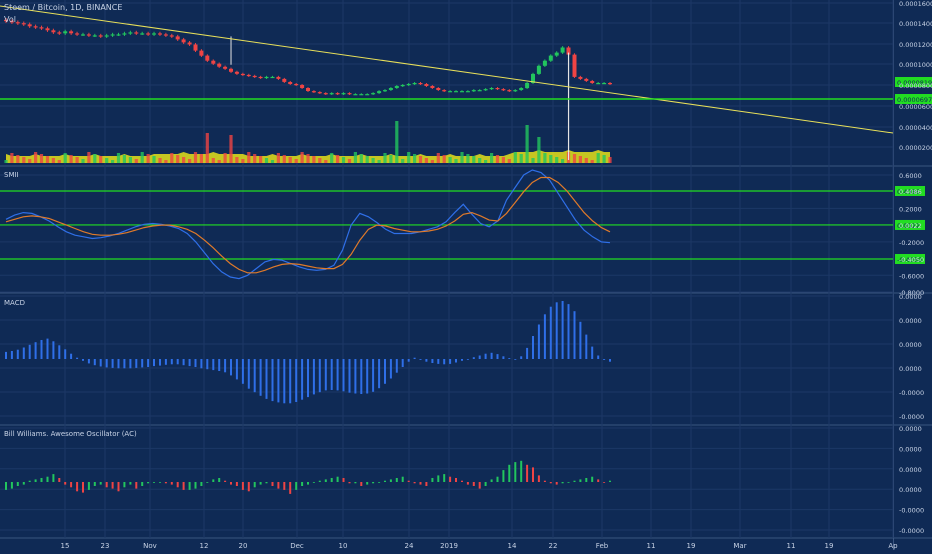 The image size is (932, 554). What do you see at coordinates (308, 477) in the screenshot?
I see `awesome-oscillator-panel` at bounding box center [308, 477].